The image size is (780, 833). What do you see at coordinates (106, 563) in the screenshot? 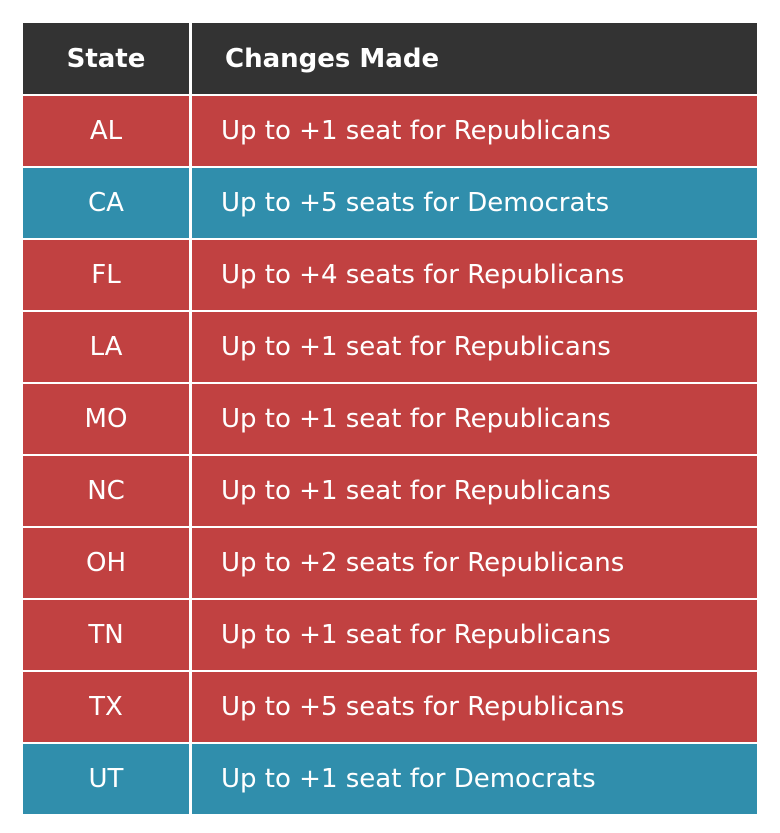
I see `state-cell: OH` at bounding box center [106, 563].